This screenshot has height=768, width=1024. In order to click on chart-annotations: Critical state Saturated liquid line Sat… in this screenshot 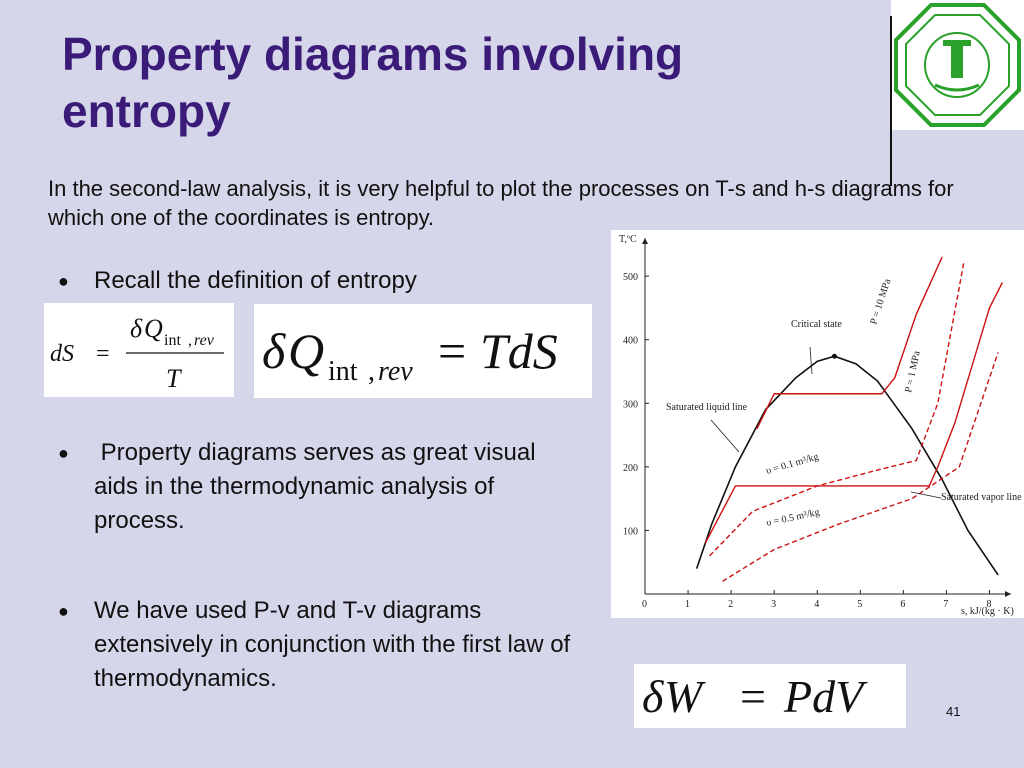, I will do `click(844, 403)`.